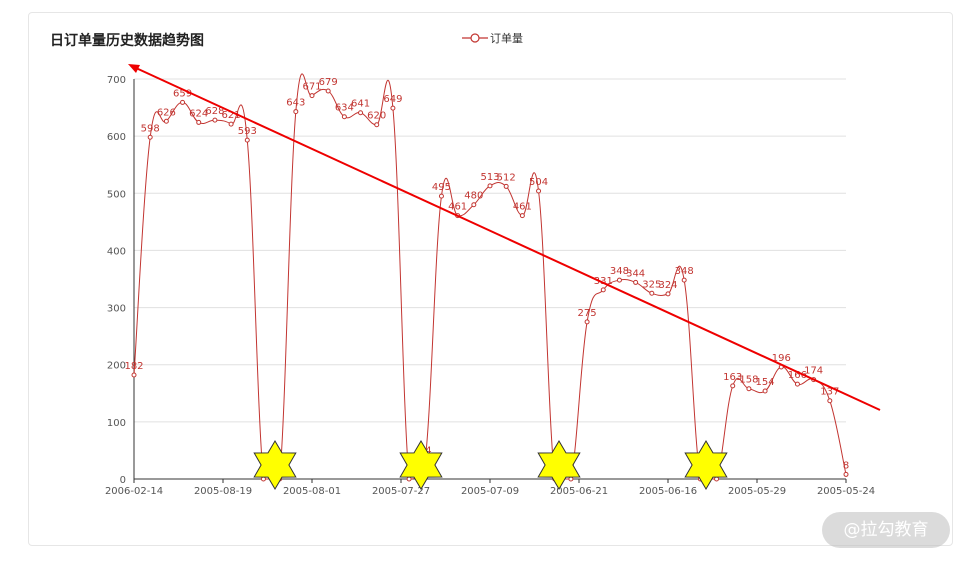 Image resolution: width=967 pixels, height=561 pixels. What do you see at coordinates (846, 465) in the screenshot?
I see `data-label: 8` at bounding box center [846, 465].